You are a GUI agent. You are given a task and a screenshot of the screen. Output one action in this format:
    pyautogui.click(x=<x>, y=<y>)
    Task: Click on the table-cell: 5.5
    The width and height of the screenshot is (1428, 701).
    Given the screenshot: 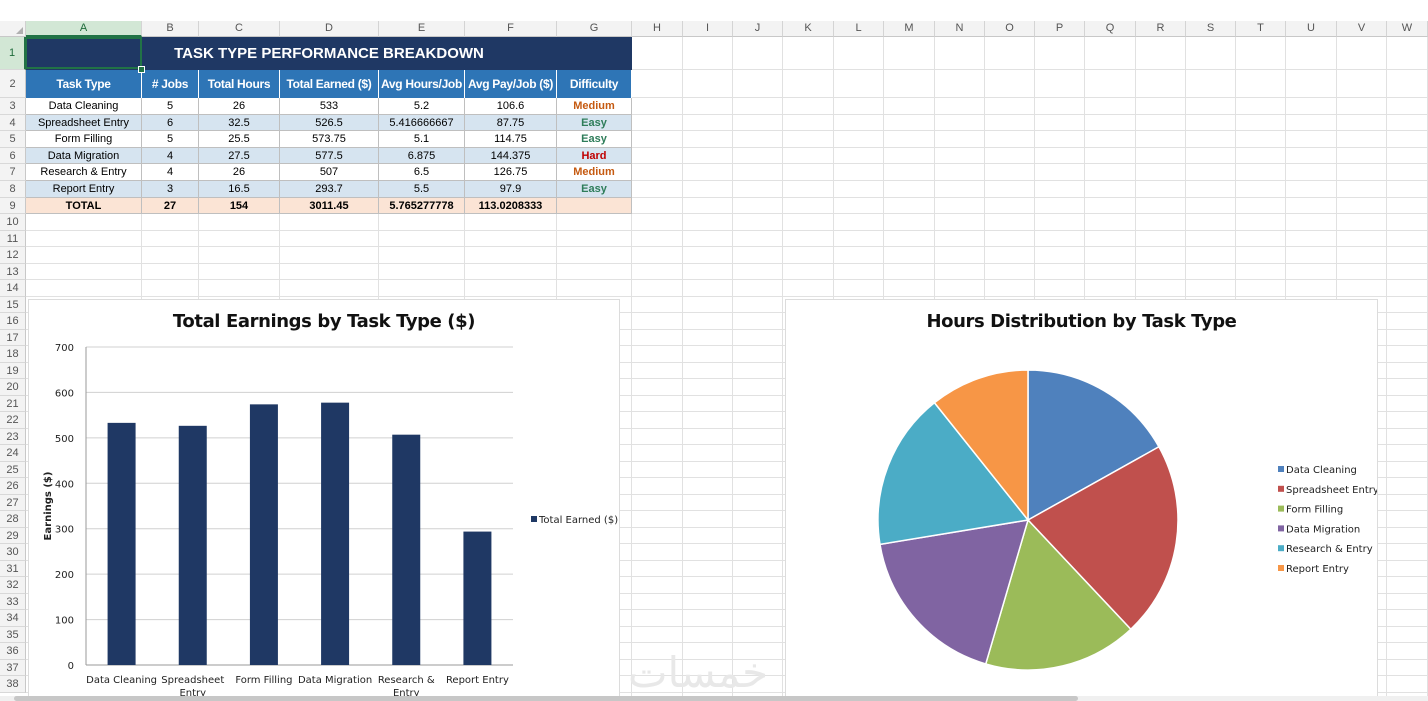 What is the action you would take?
    pyautogui.click(x=422, y=189)
    